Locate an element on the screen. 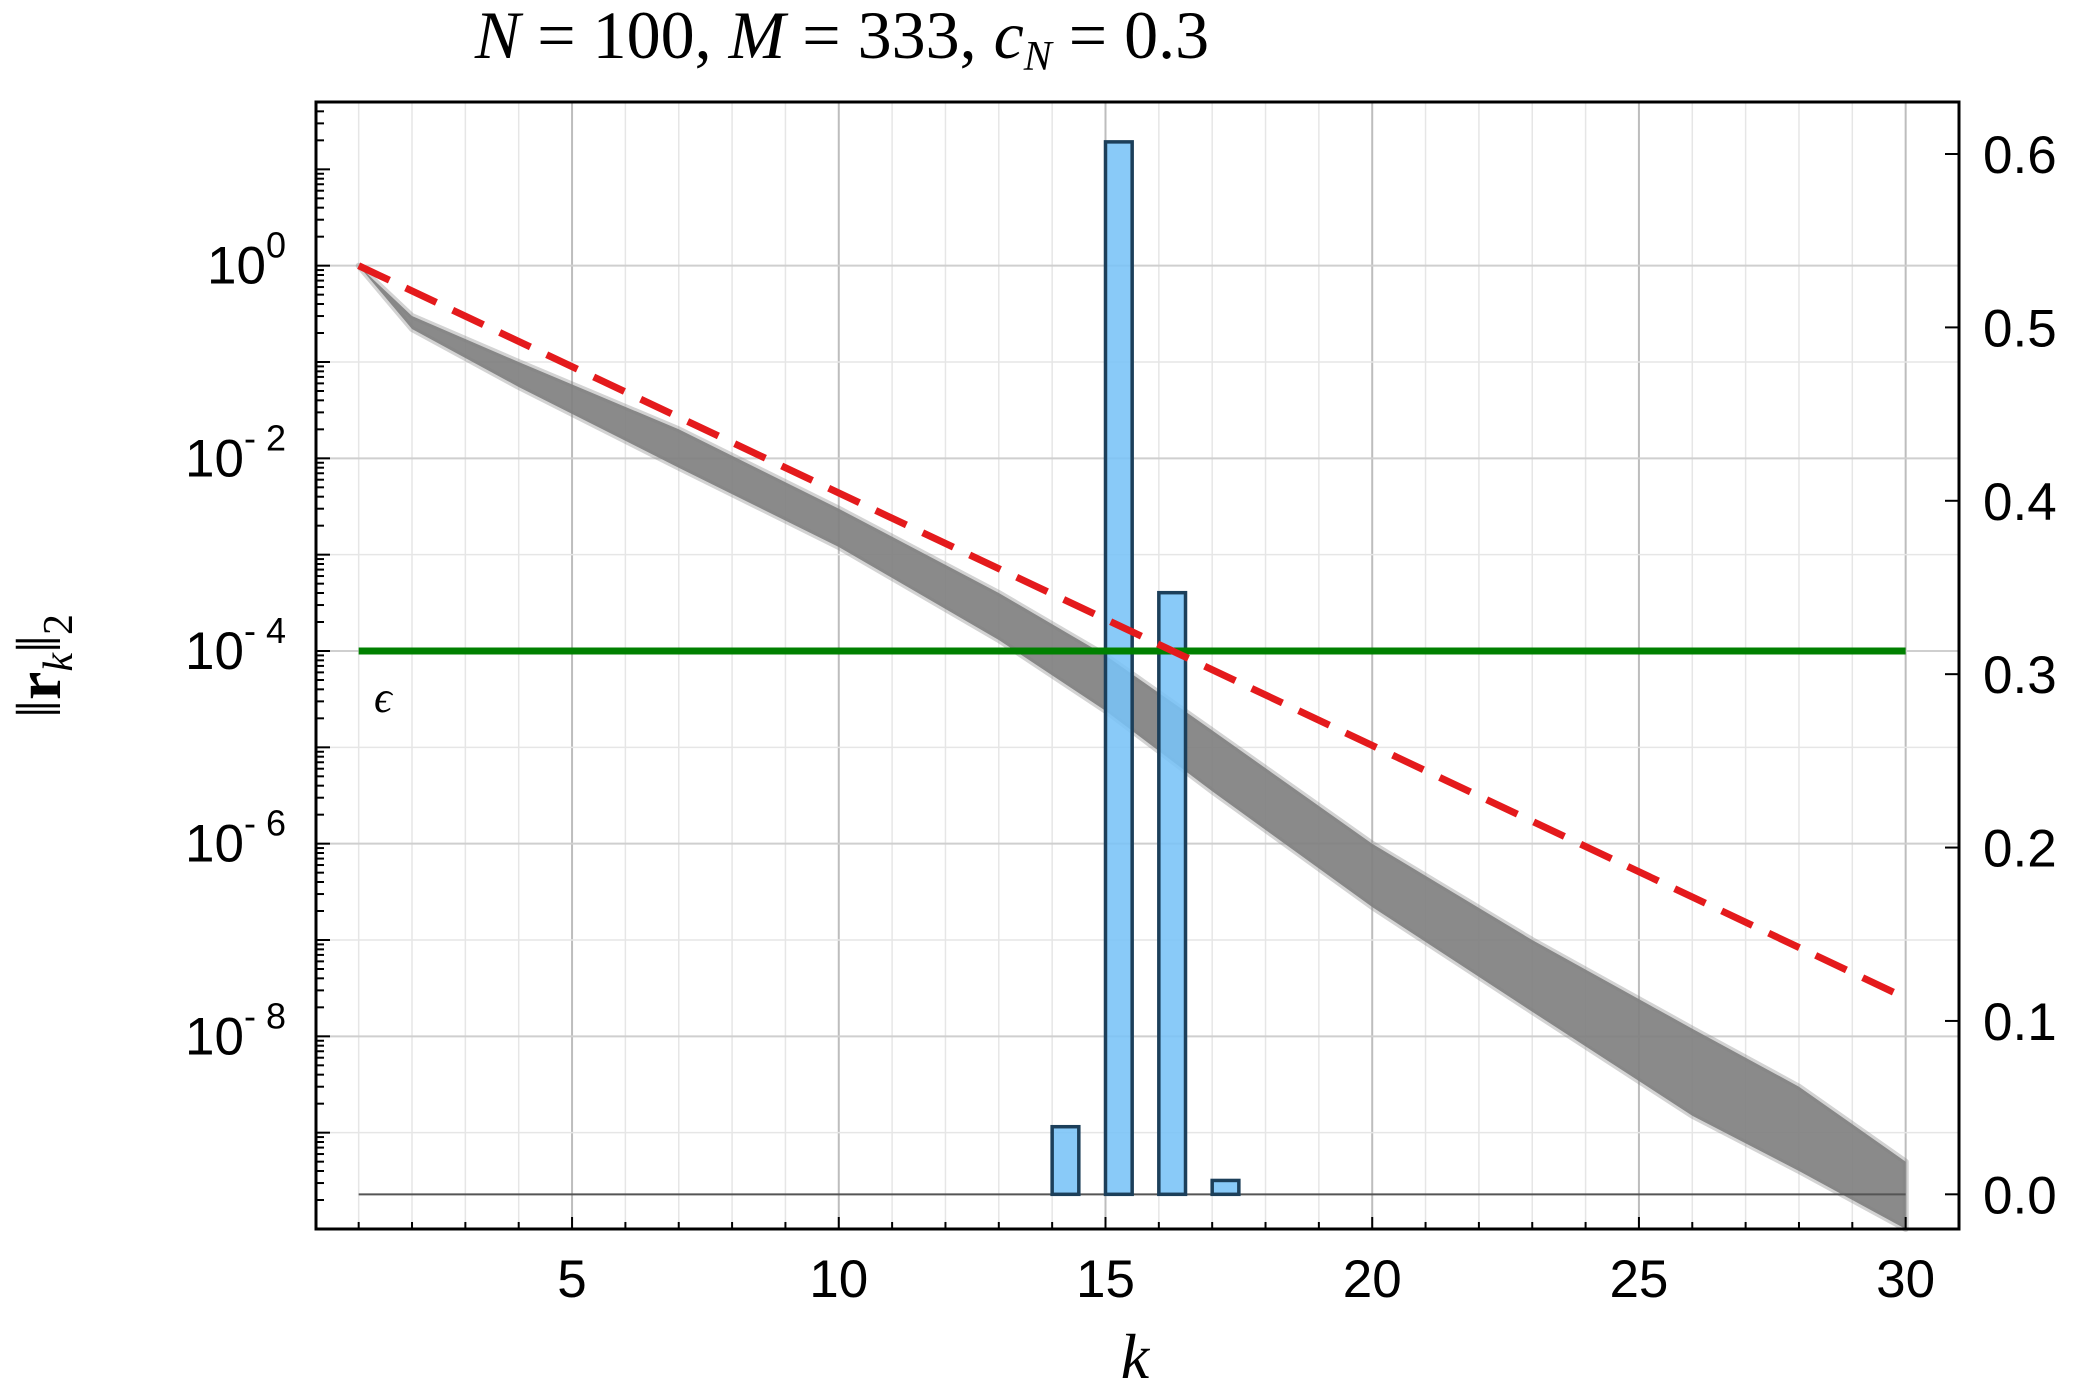  x-axis-label: k is located at coordinates (1136, 1355).